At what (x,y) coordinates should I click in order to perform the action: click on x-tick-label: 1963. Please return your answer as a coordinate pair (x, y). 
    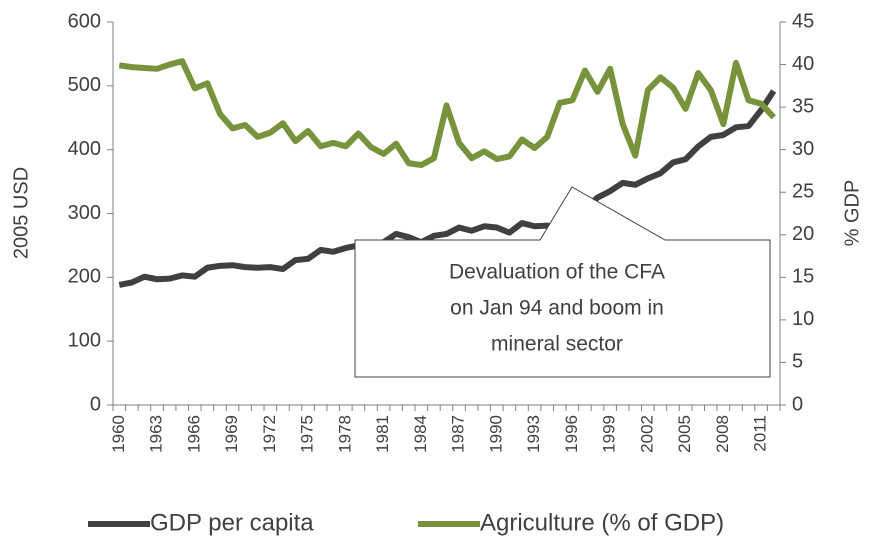
    Looking at the image, I should click on (156, 434).